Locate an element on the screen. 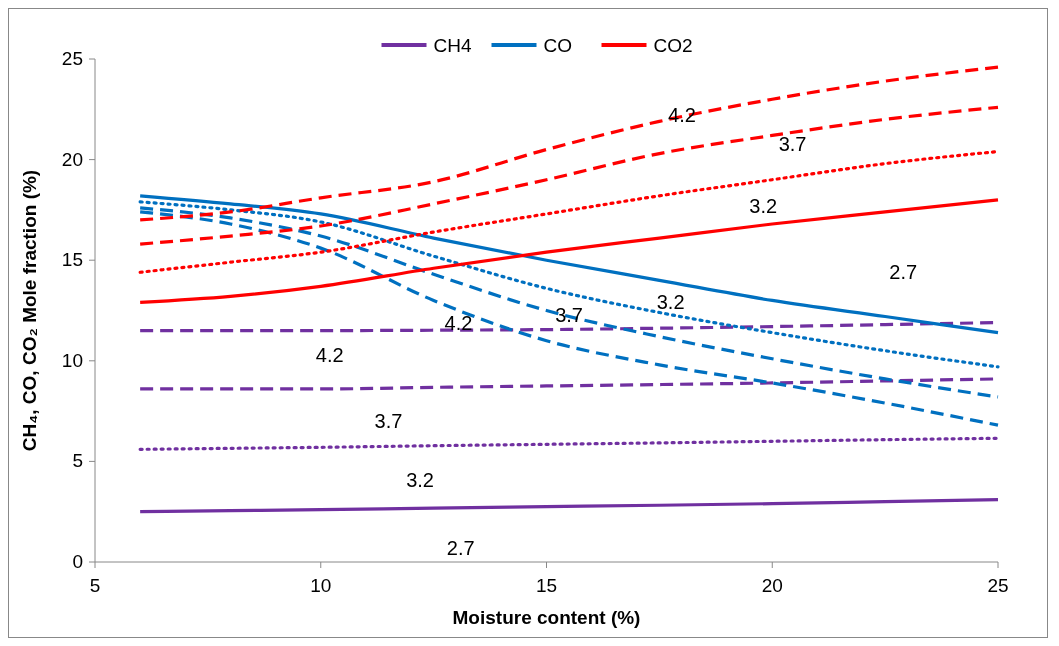 The image size is (1059, 646). y-tick-label: 20 is located at coordinates (72, 159).